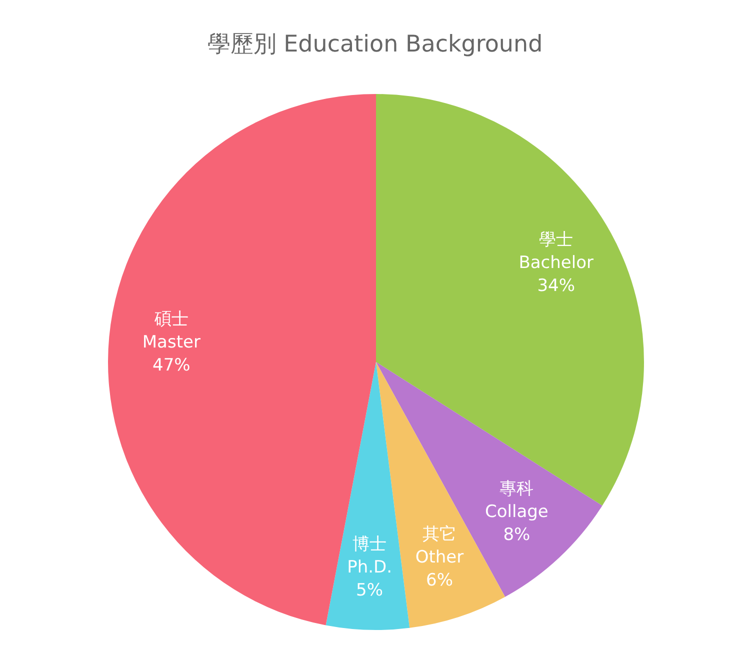 This screenshot has height=650, width=750. I want to click on data-label: 6%, so click(439, 580).